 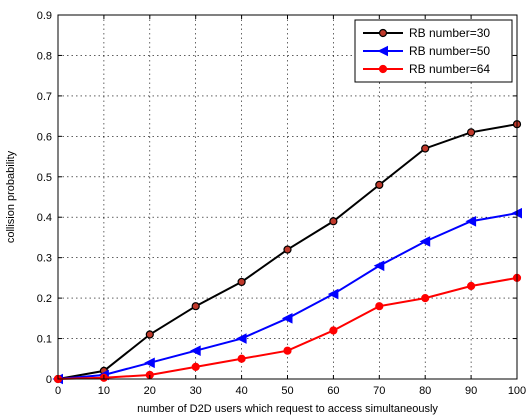 I want to click on y-tick-label: 0.9, so click(x=44, y=16).